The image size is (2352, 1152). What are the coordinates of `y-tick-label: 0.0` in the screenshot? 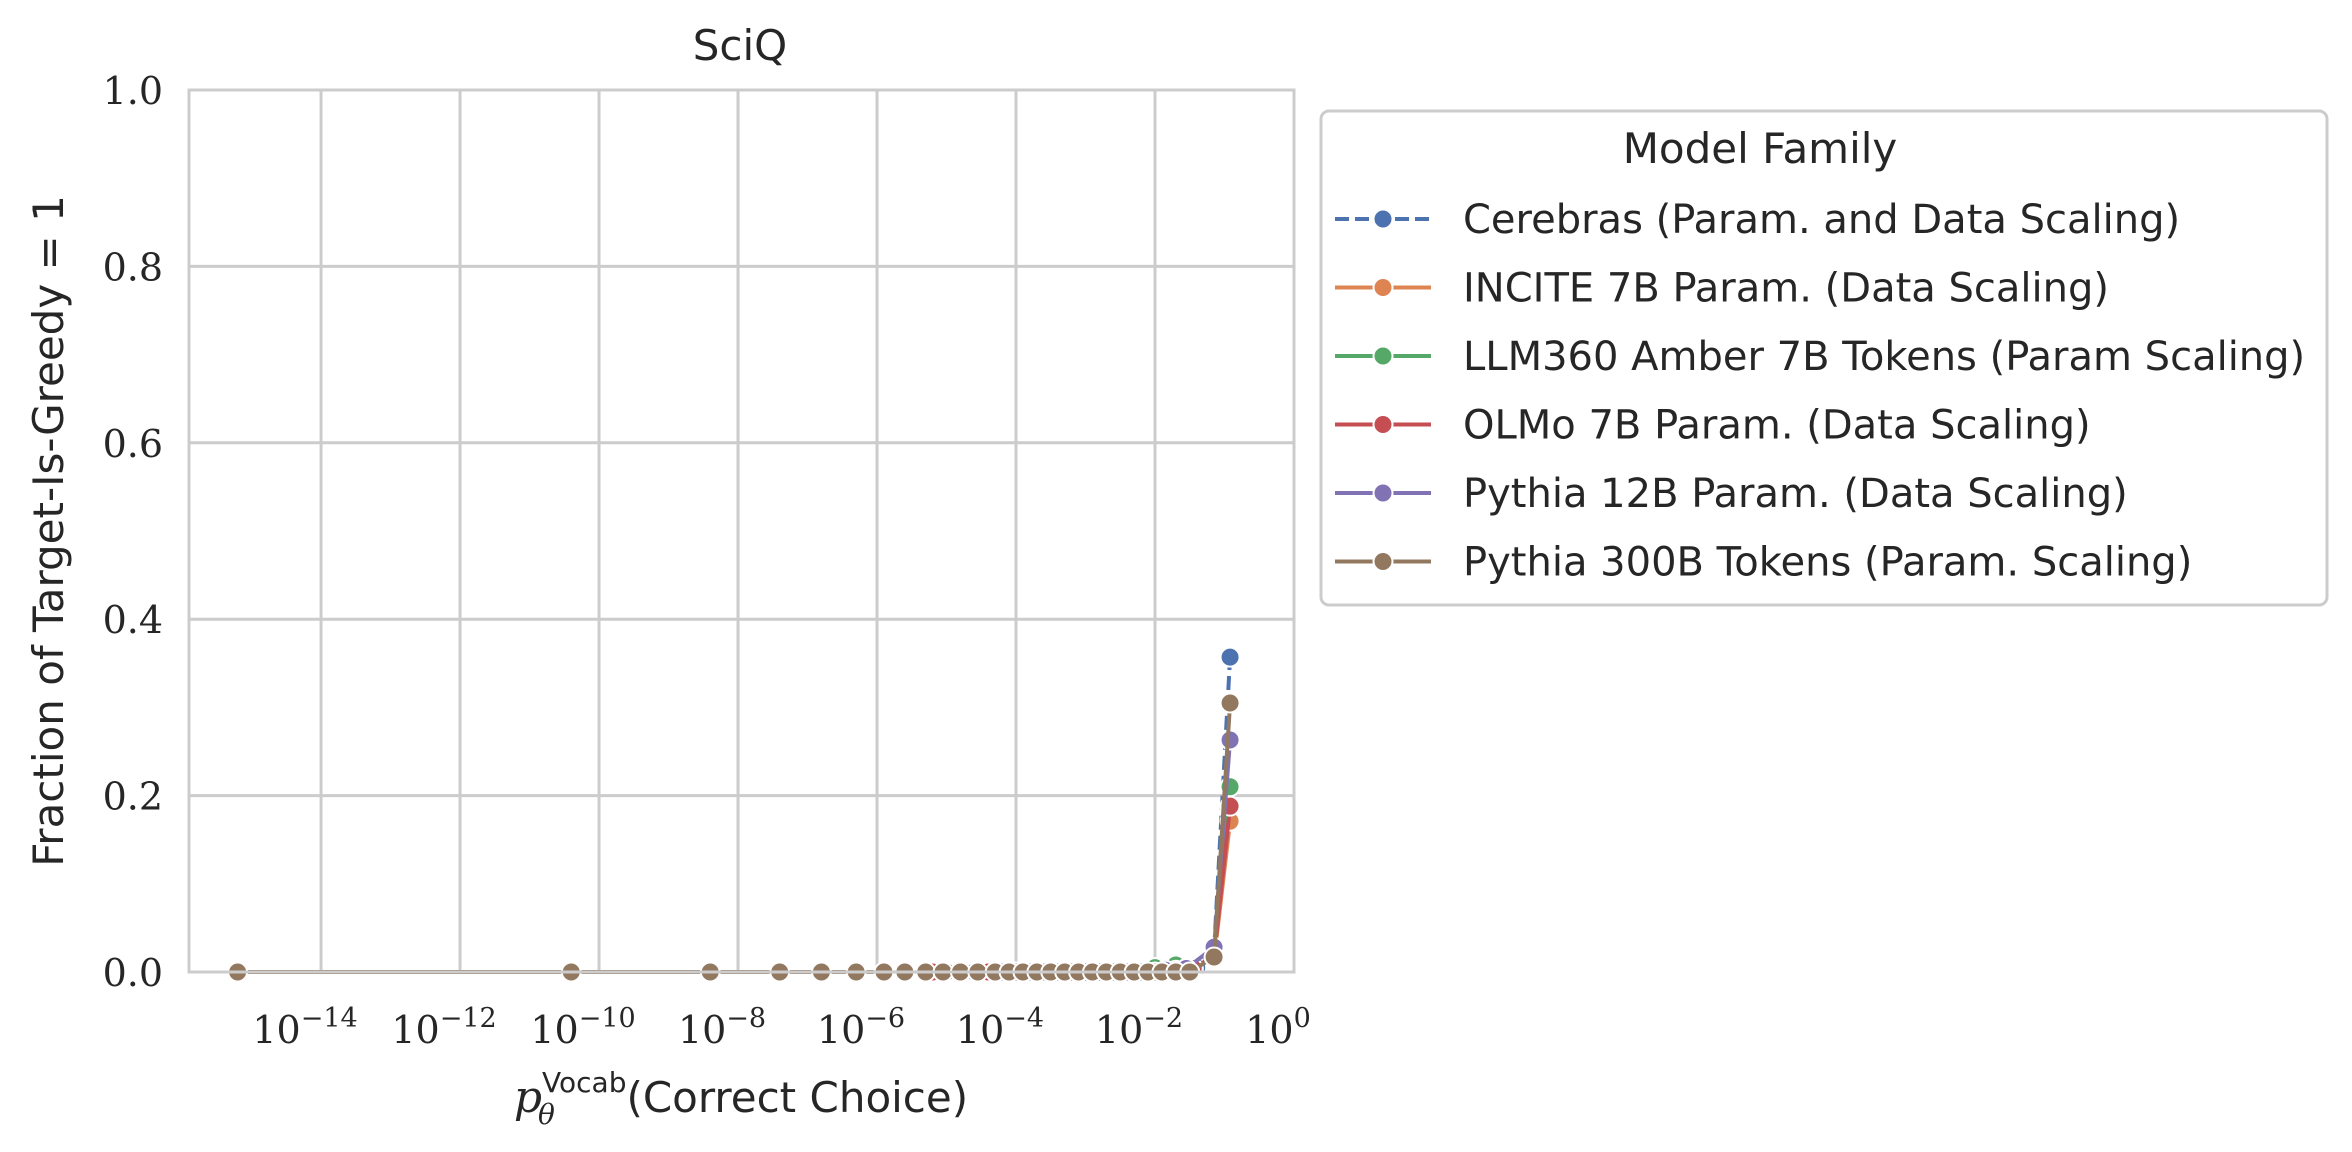 It's located at (133, 973).